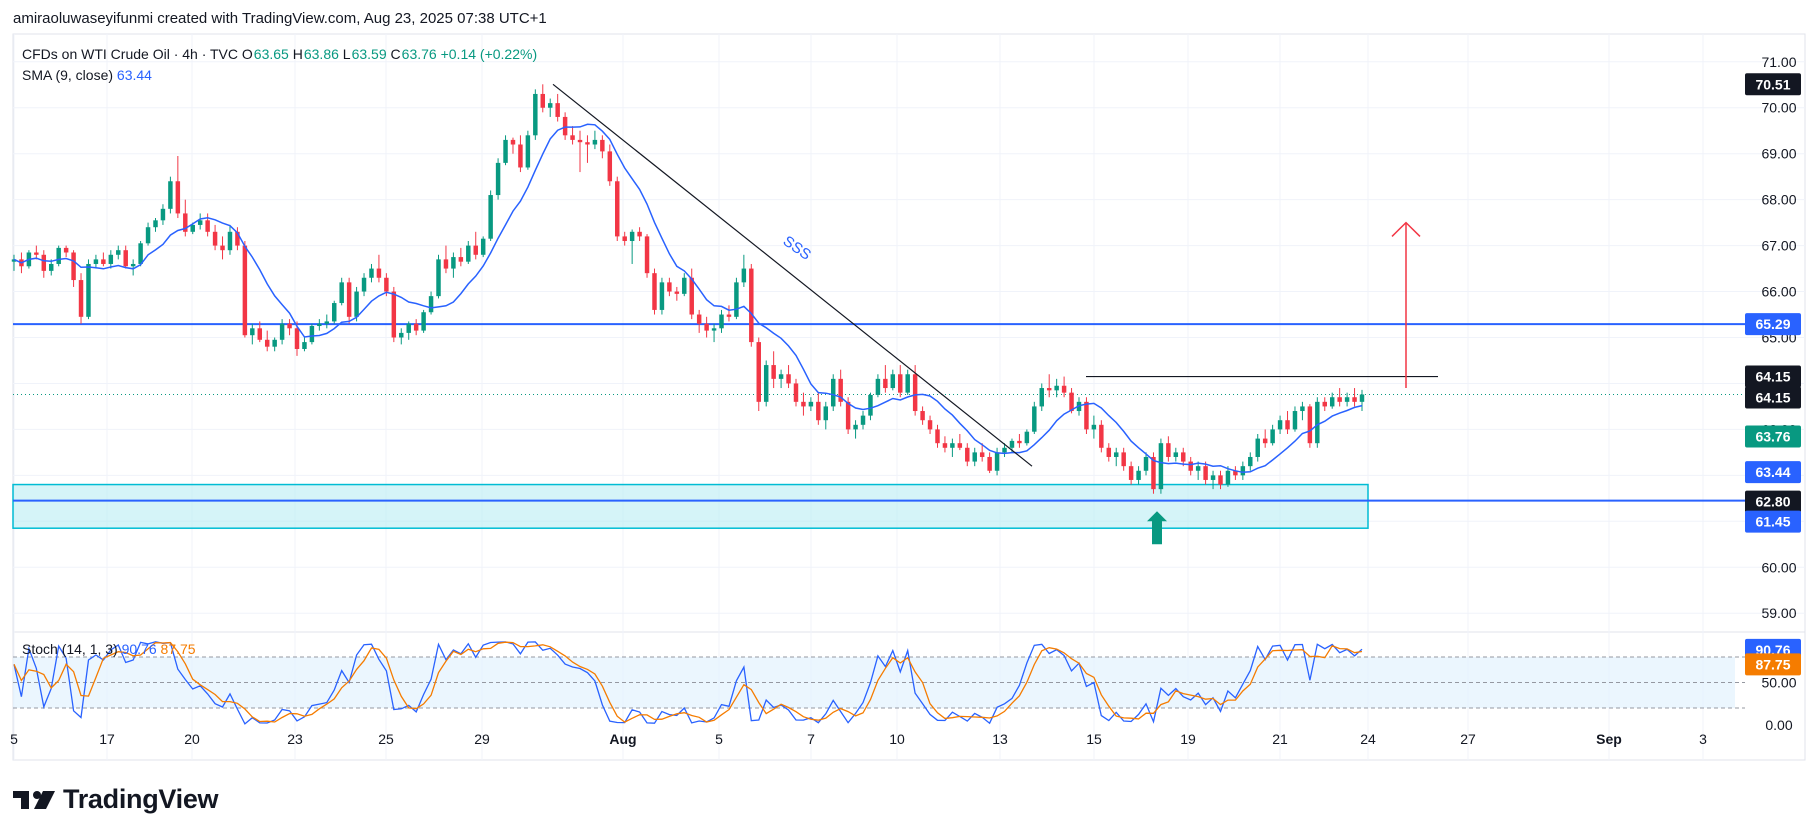  What do you see at coordinates (1778, 62) in the screenshot?
I see `y-tick-label: 71.00` at bounding box center [1778, 62].